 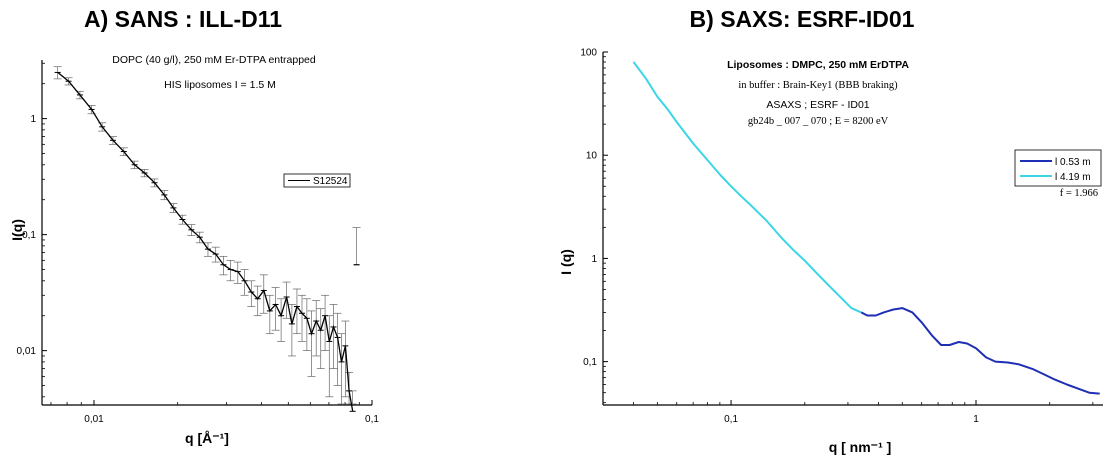 I want to click on panel-a-y-label: I(q), so click(x=17, y=230).